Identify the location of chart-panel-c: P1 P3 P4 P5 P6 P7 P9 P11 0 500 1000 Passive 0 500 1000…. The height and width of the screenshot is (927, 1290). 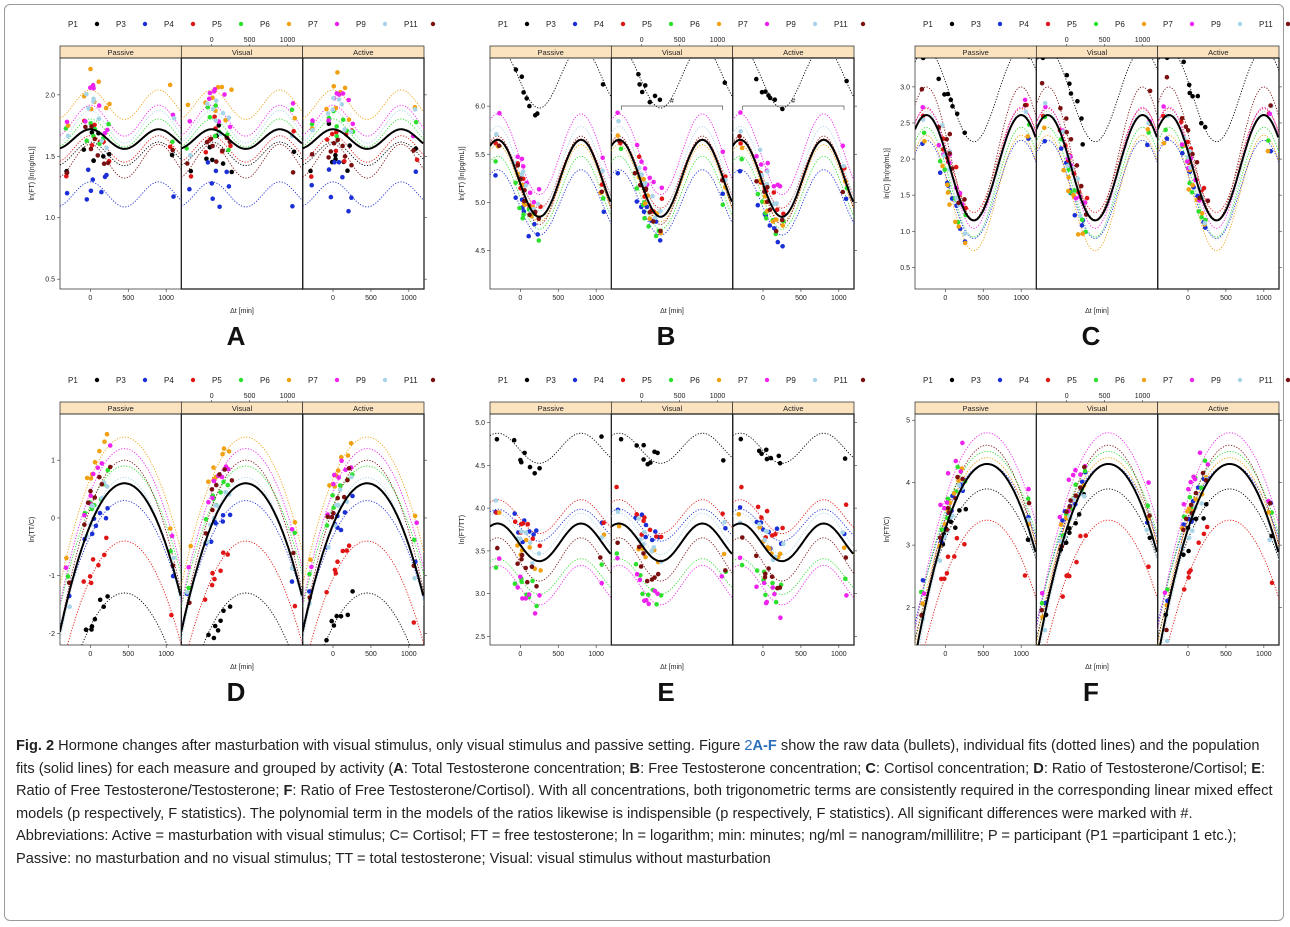
(1087, 185).